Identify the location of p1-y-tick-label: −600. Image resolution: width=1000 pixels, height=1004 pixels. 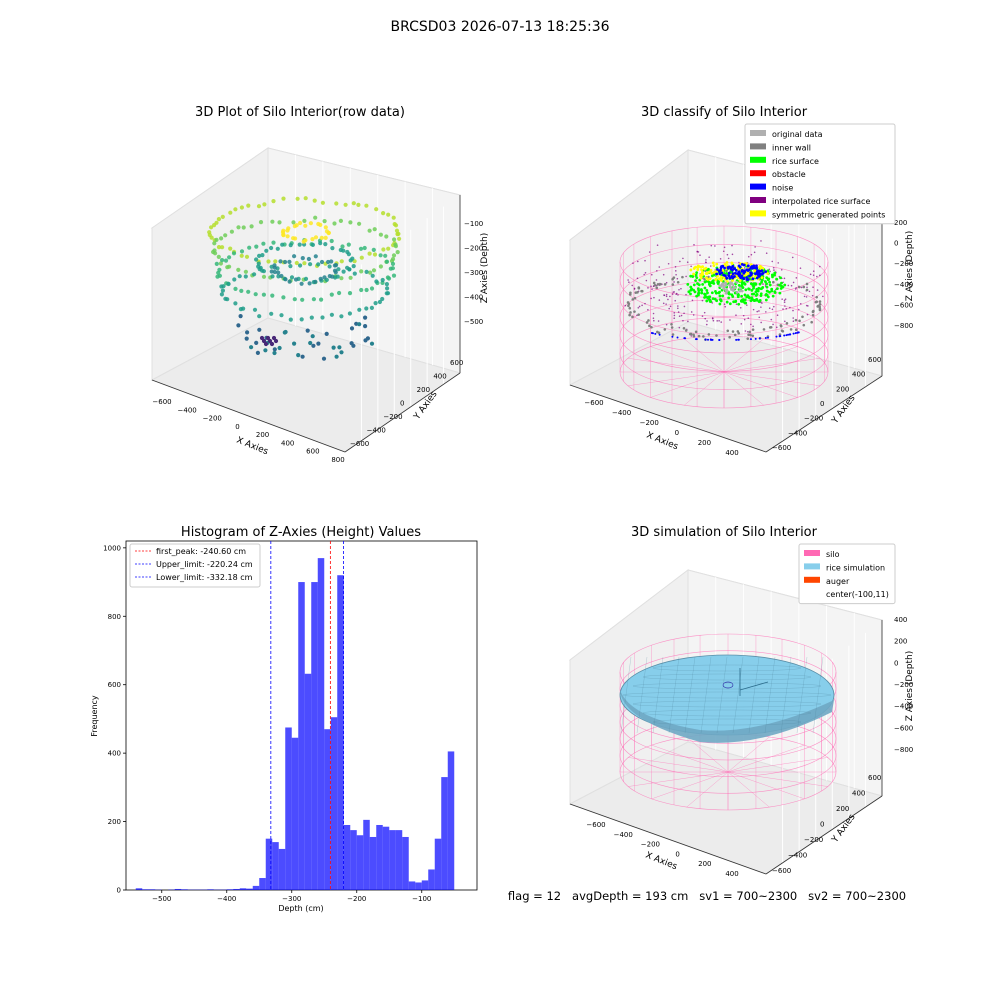
(359, 444).